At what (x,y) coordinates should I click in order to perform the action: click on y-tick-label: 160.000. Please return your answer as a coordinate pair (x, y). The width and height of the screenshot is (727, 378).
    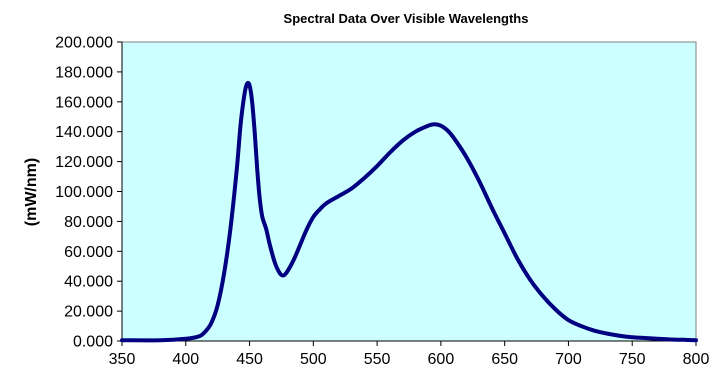
    Looking at the image, I should click on (84, 102).